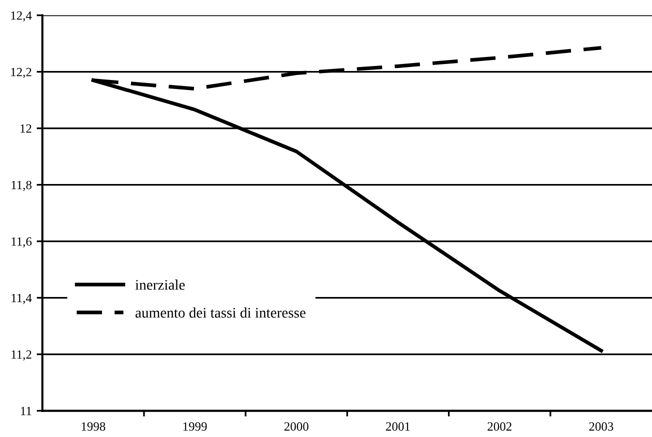 This screenshot has height=437, width=652. I want to click on x-tick-label: 2000, so click(296, 426).